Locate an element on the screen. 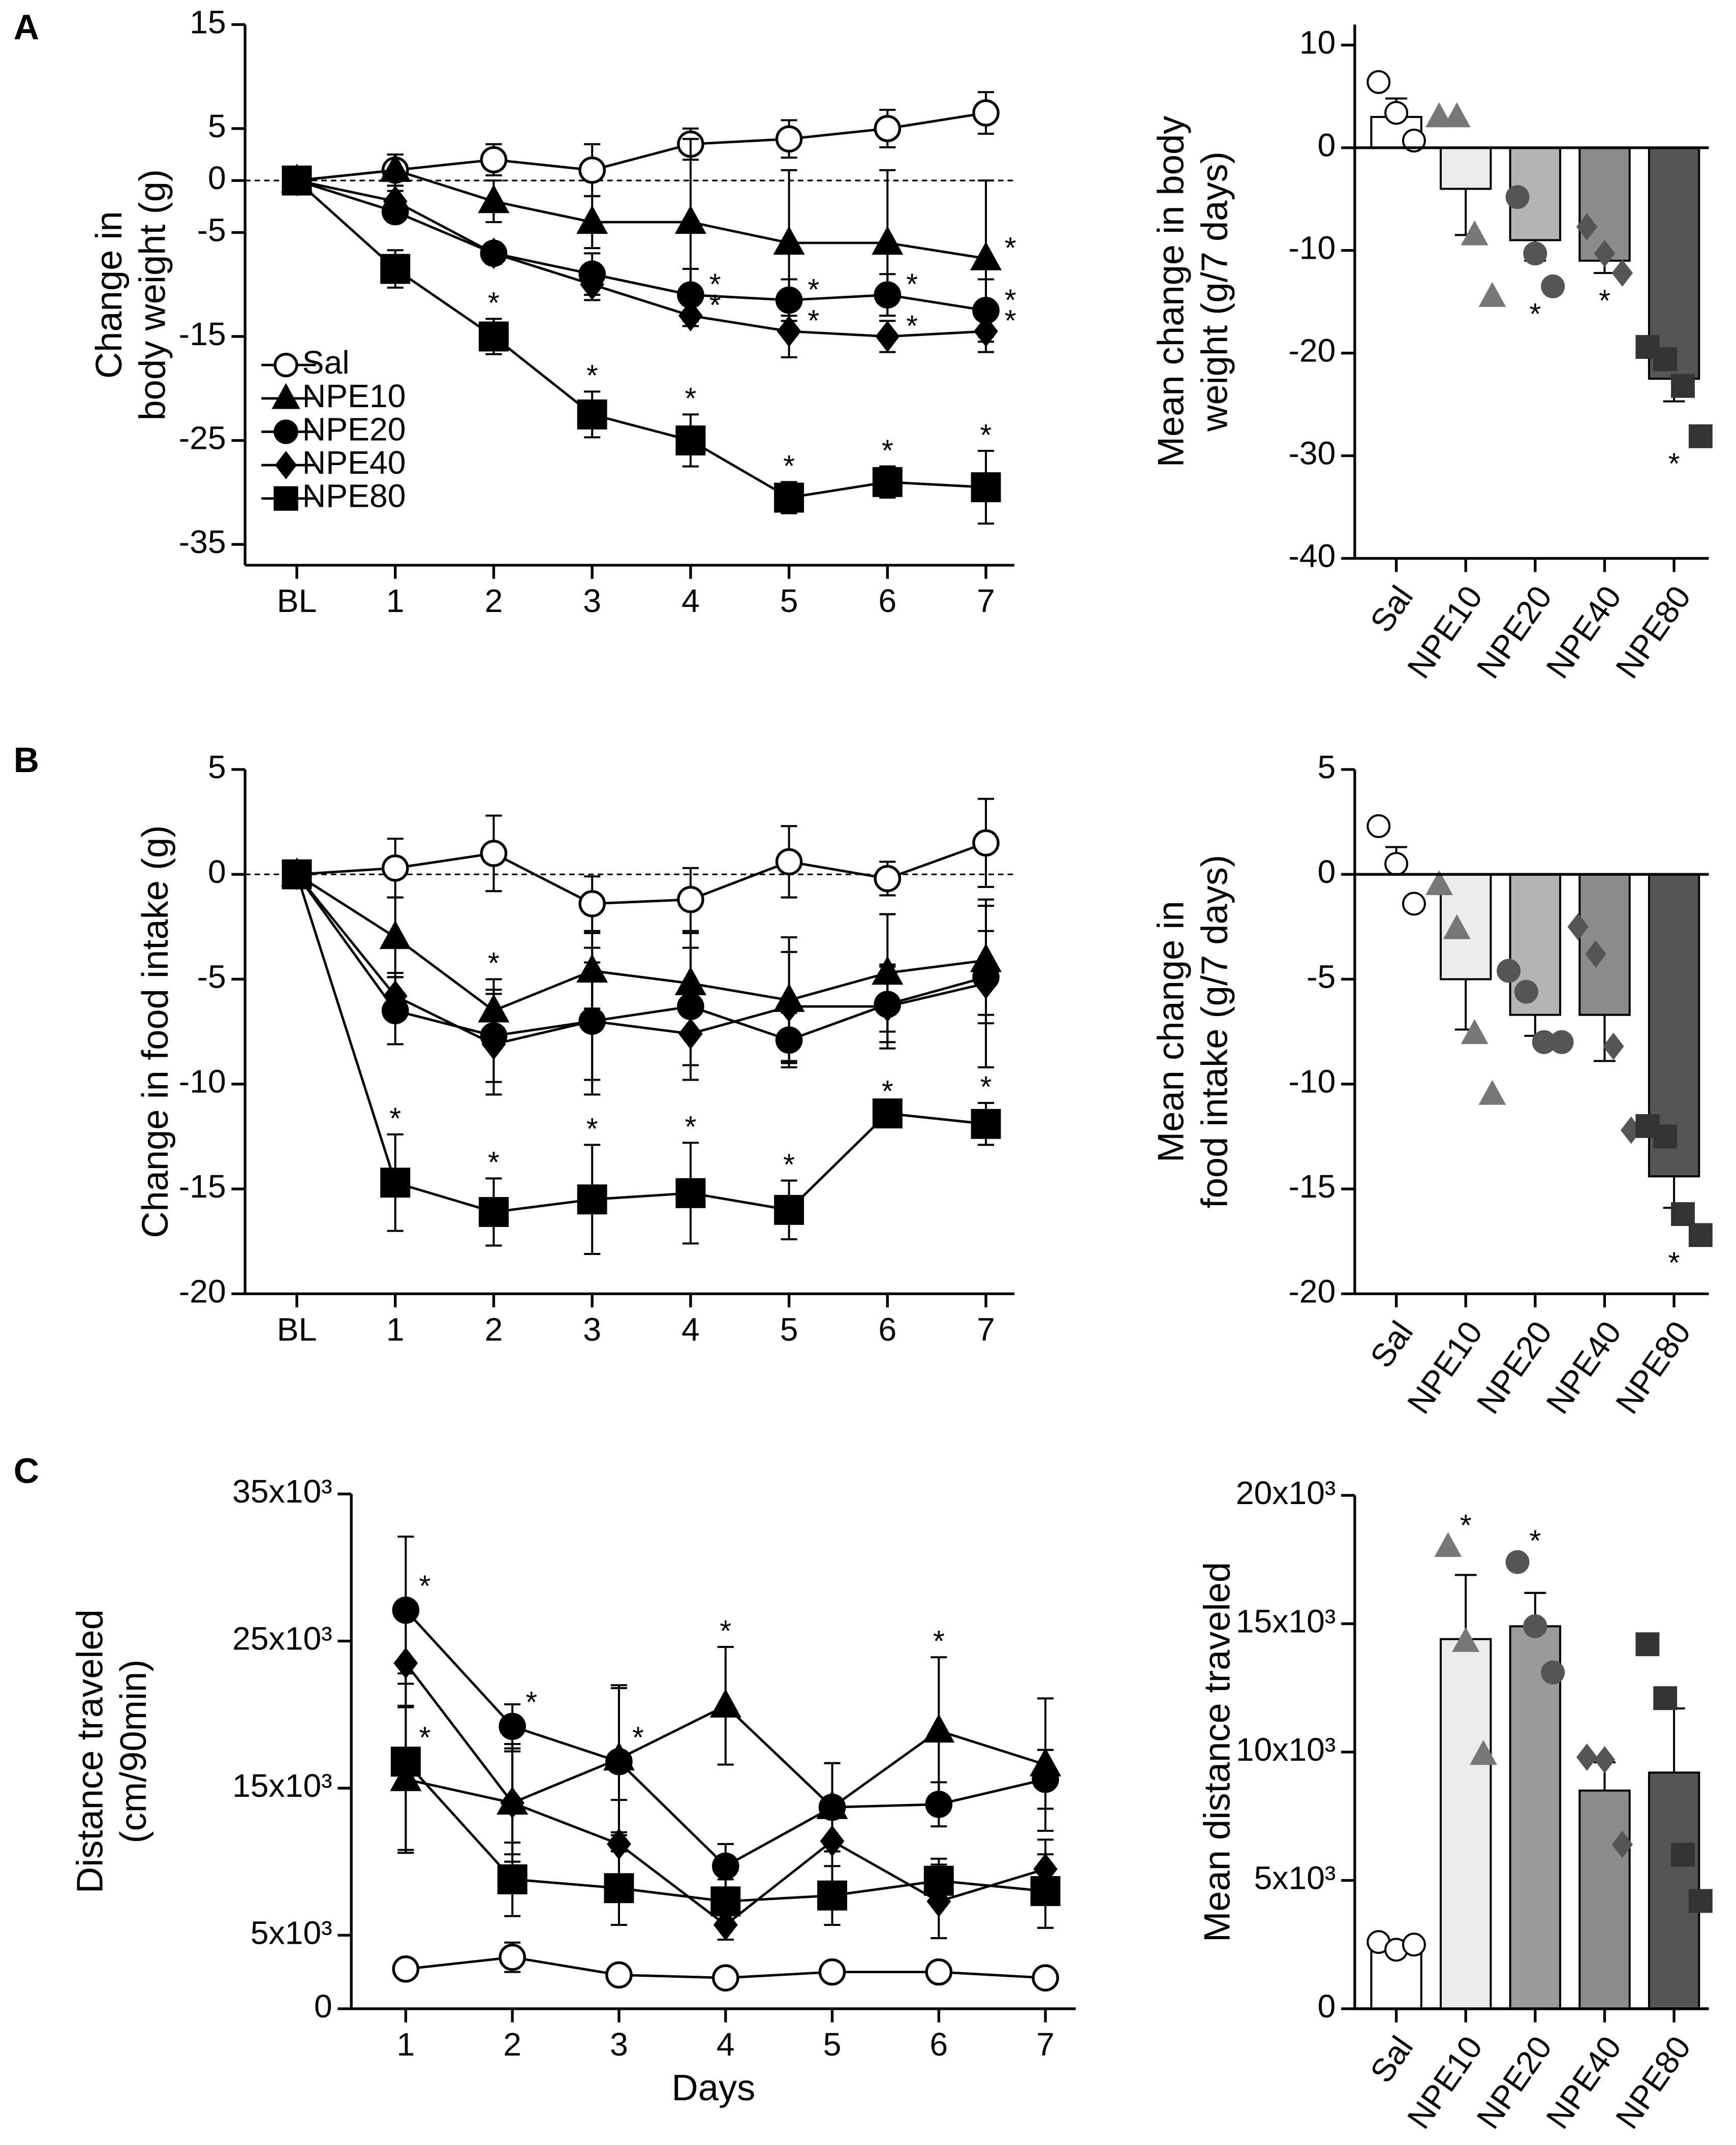 The height and width of the screenshot is (2145, 1736). y-axis-title: Mean distance traveled is located at coordinates (1218, 1752).